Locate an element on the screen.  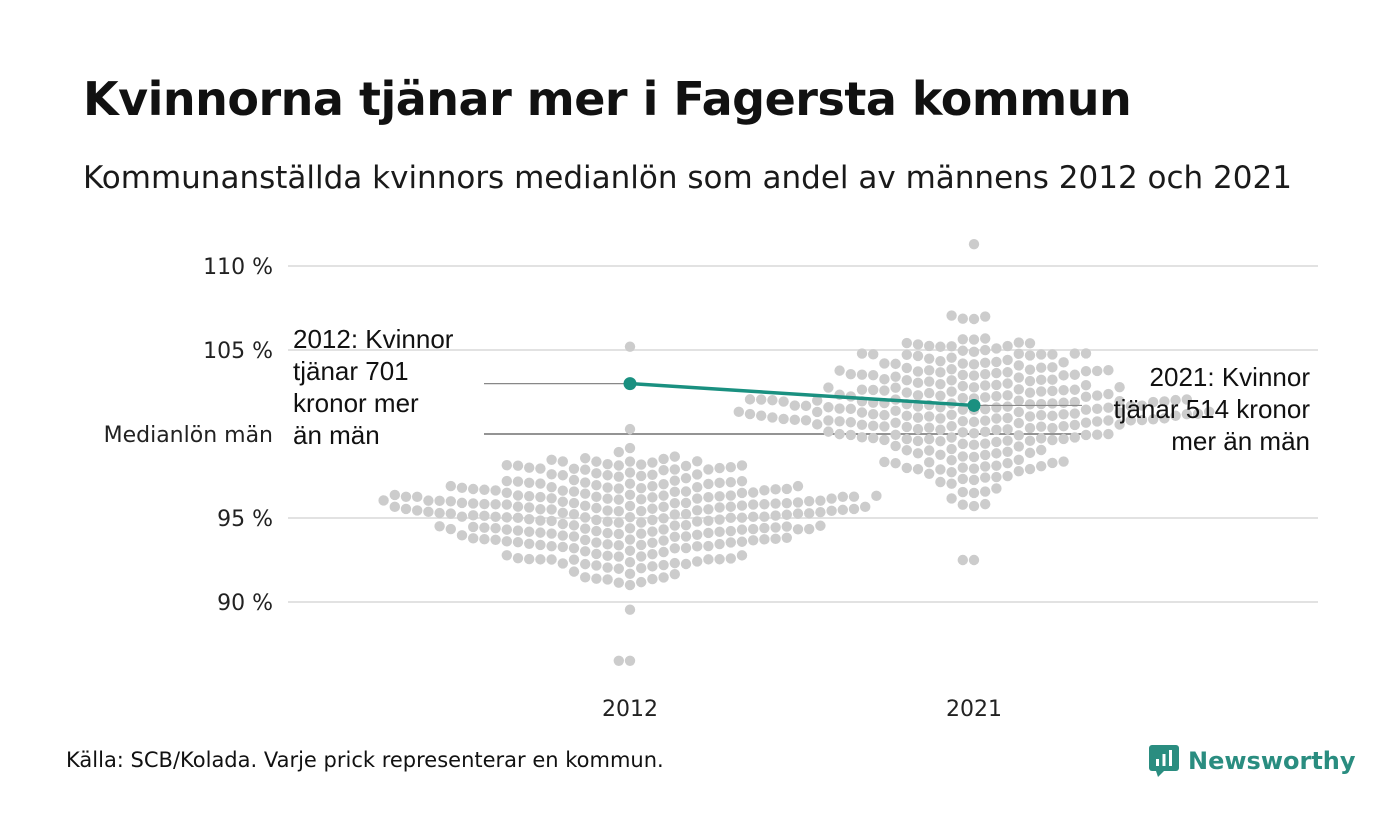
annotation-line: än män is located at coordinates (336, 435).